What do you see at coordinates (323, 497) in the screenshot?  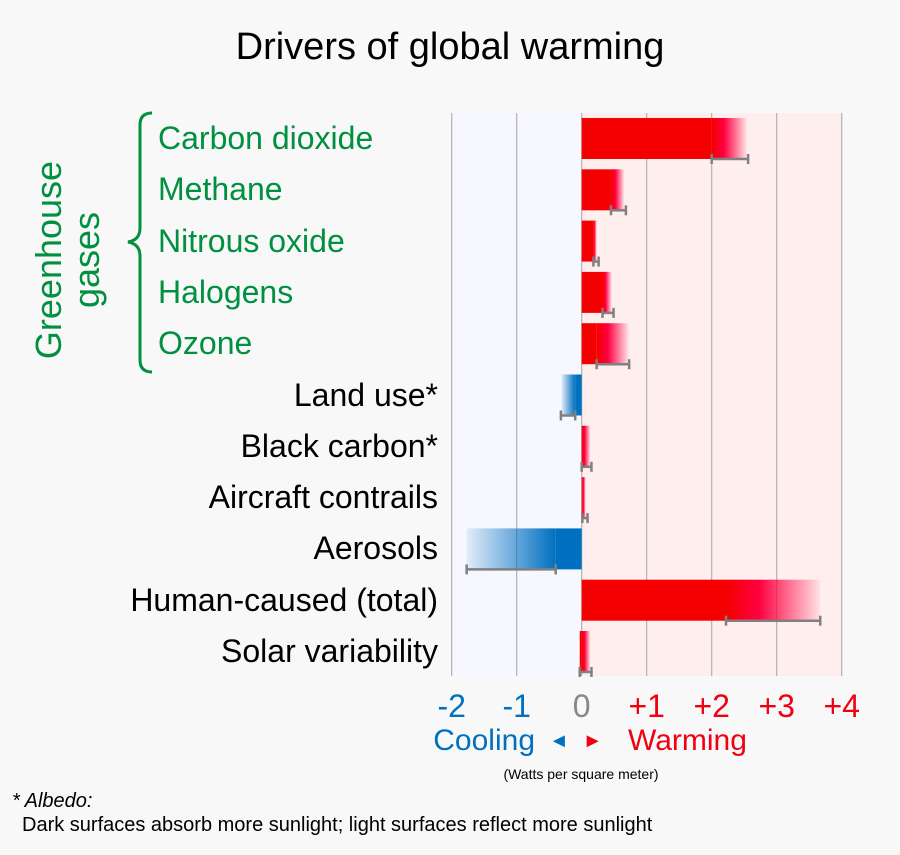 I see `category-label: Aircraft contrails` at bounding box center [323, 497].